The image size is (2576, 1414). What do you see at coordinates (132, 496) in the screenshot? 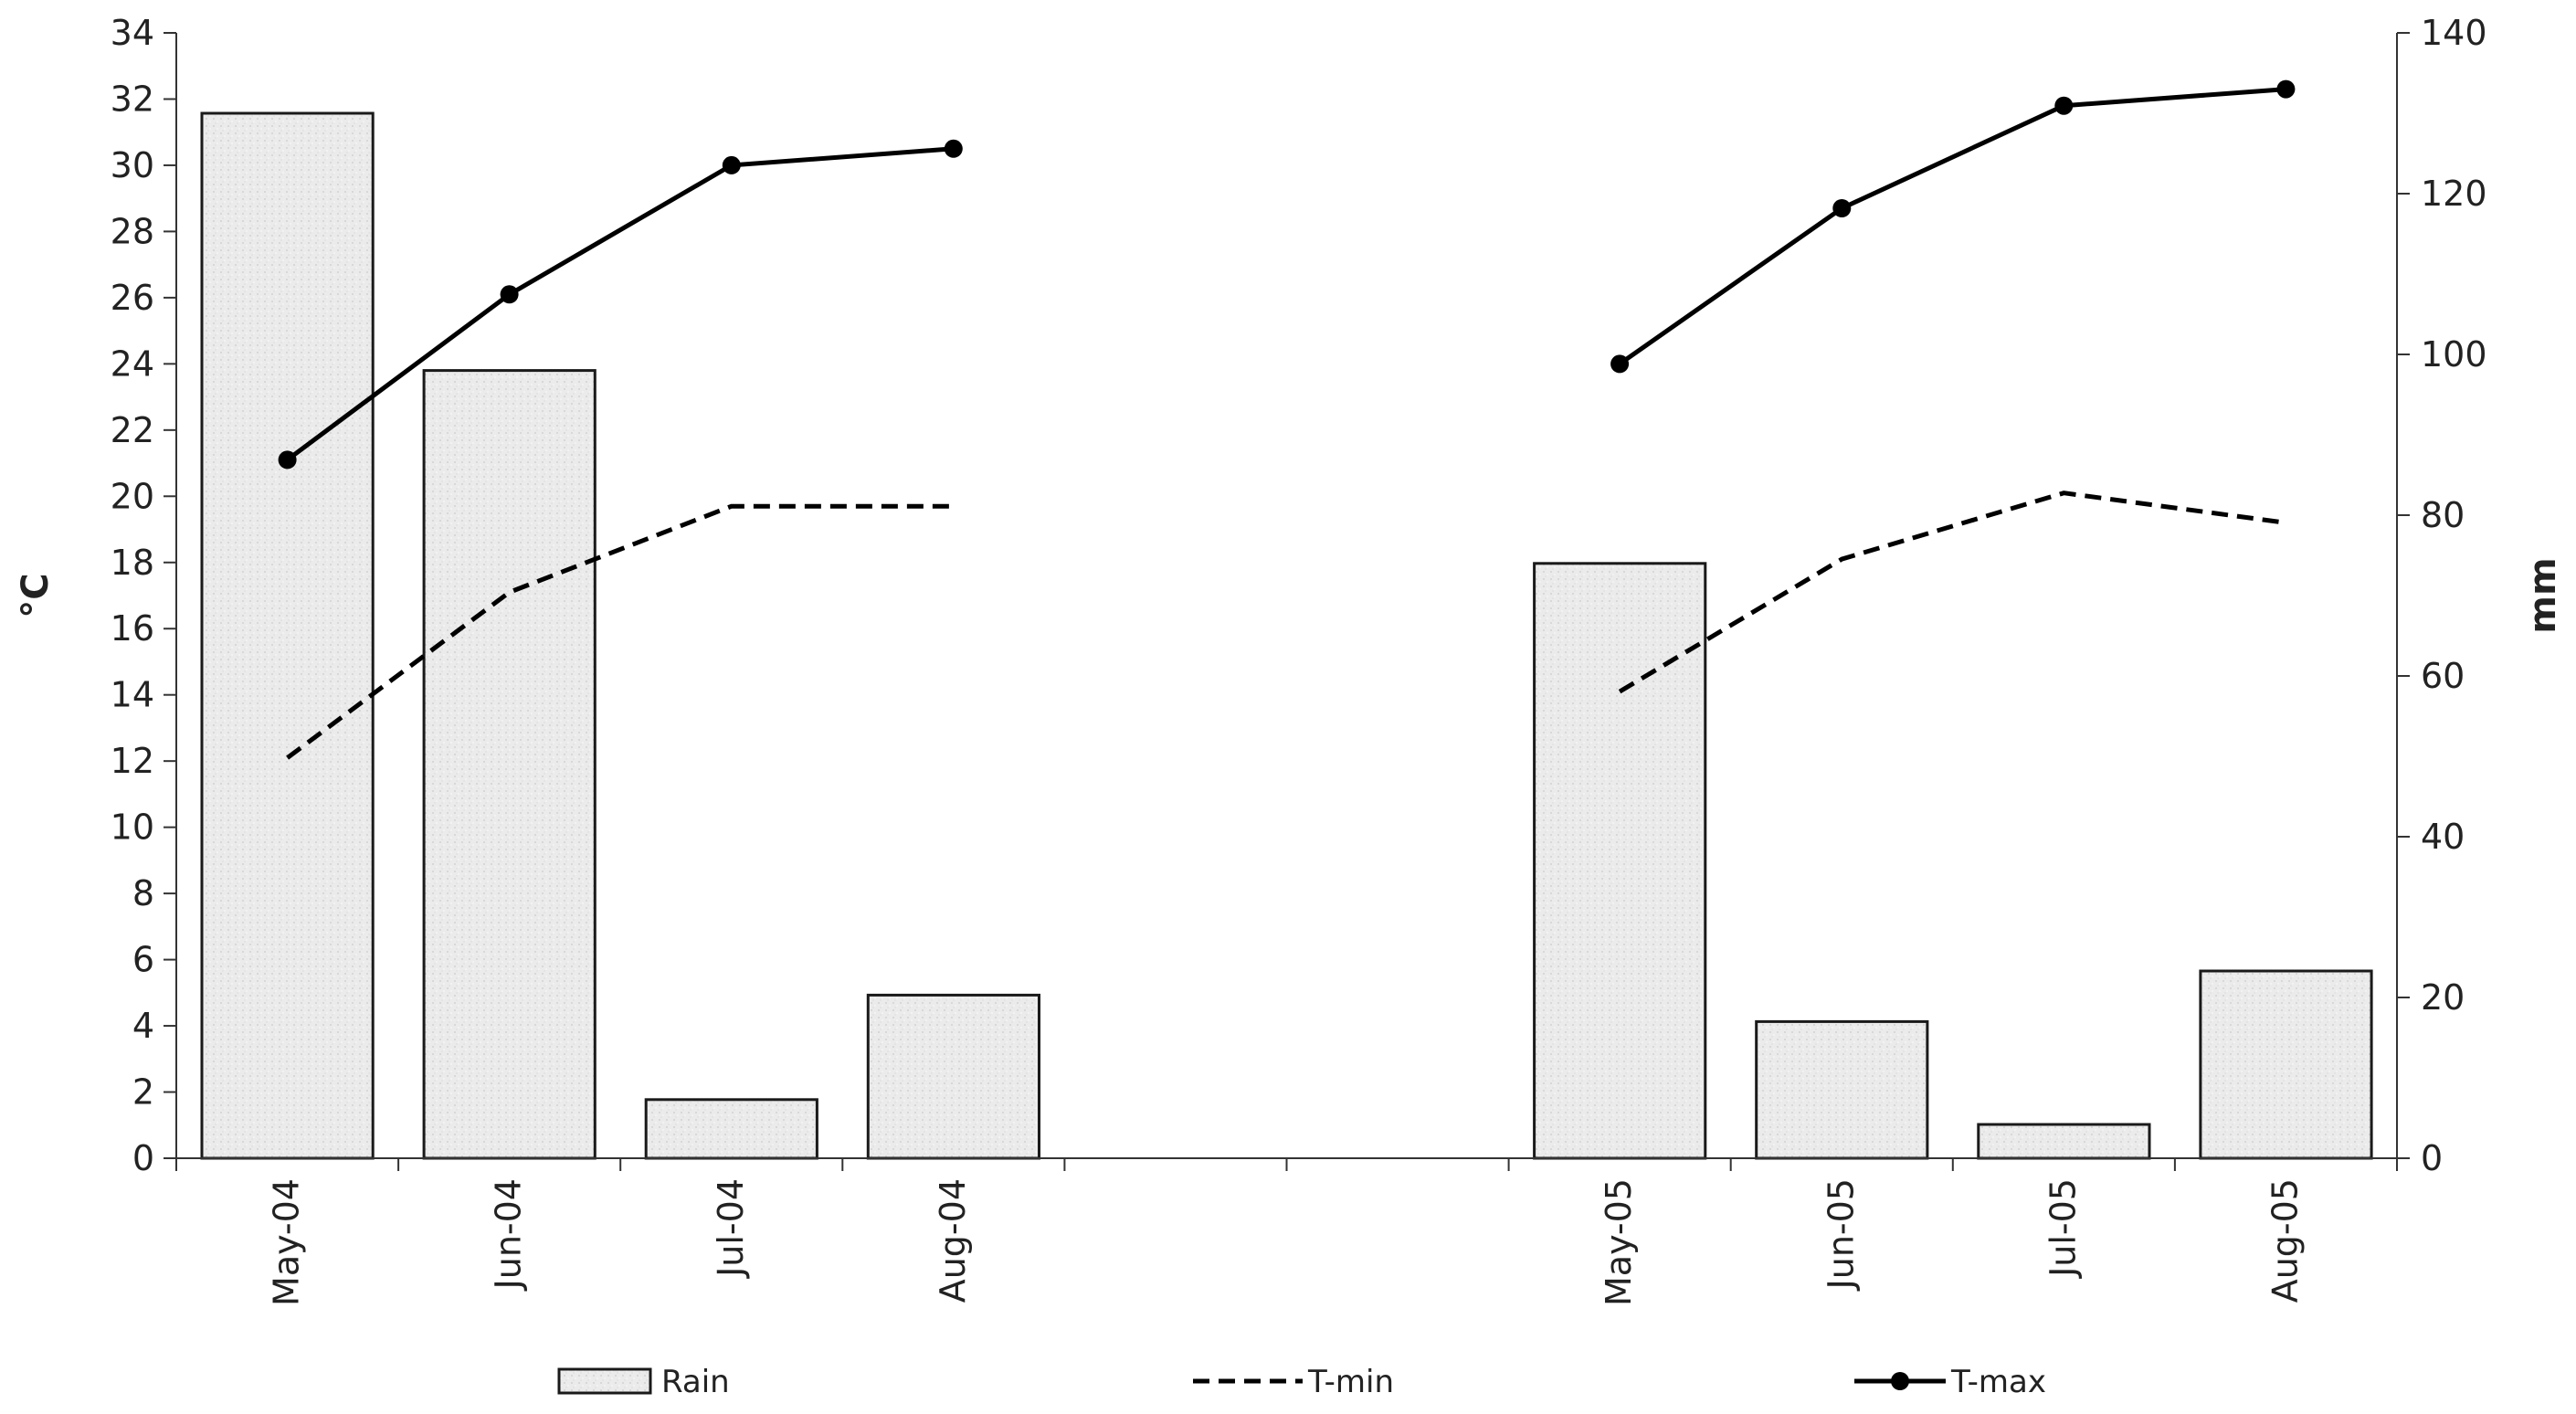
I see `y-tick-label: 20` at bounding box center [132, 496].